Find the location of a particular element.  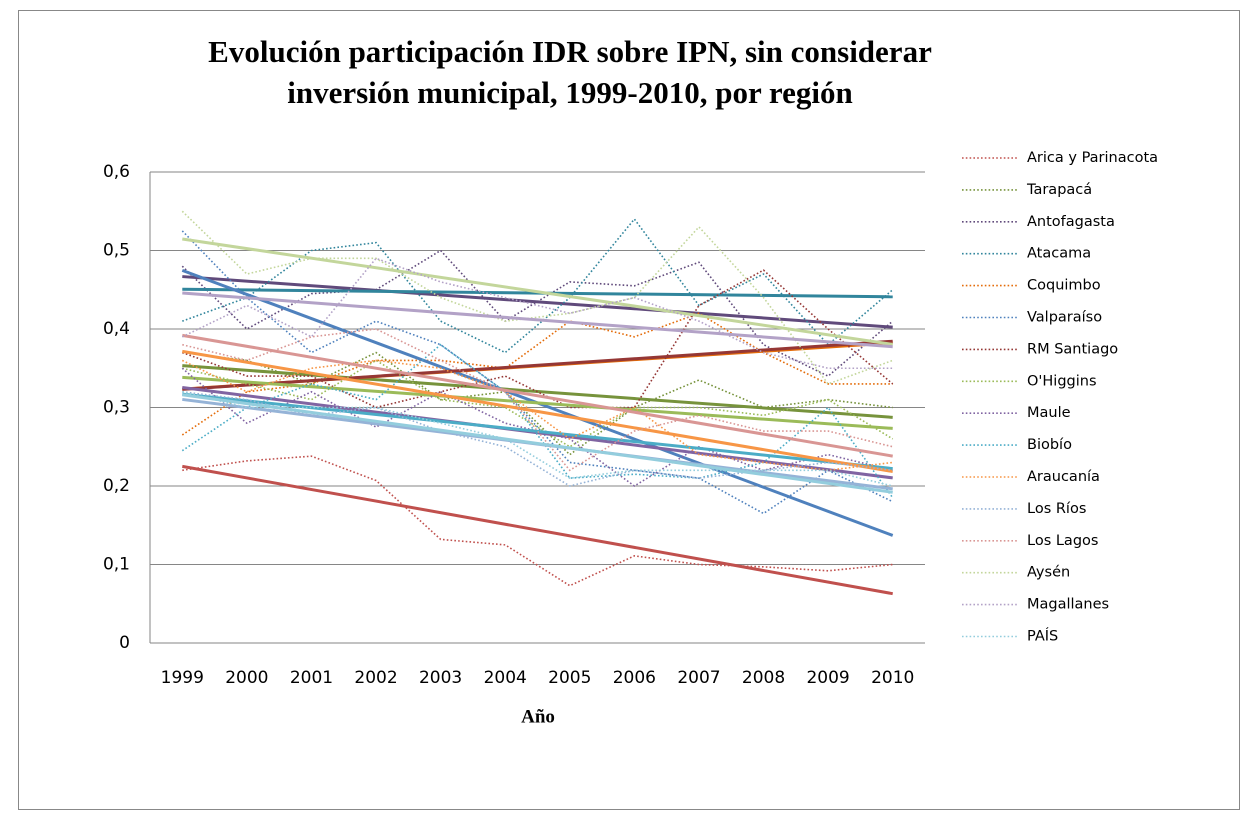

legend-label: PAÍS is located at coordinates (1042, 636).